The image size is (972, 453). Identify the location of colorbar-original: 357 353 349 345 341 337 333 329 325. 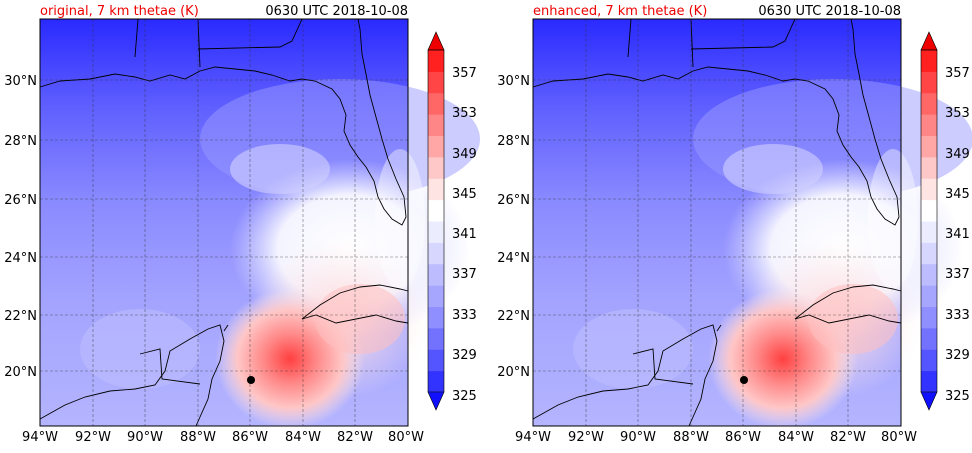
(452, 221).